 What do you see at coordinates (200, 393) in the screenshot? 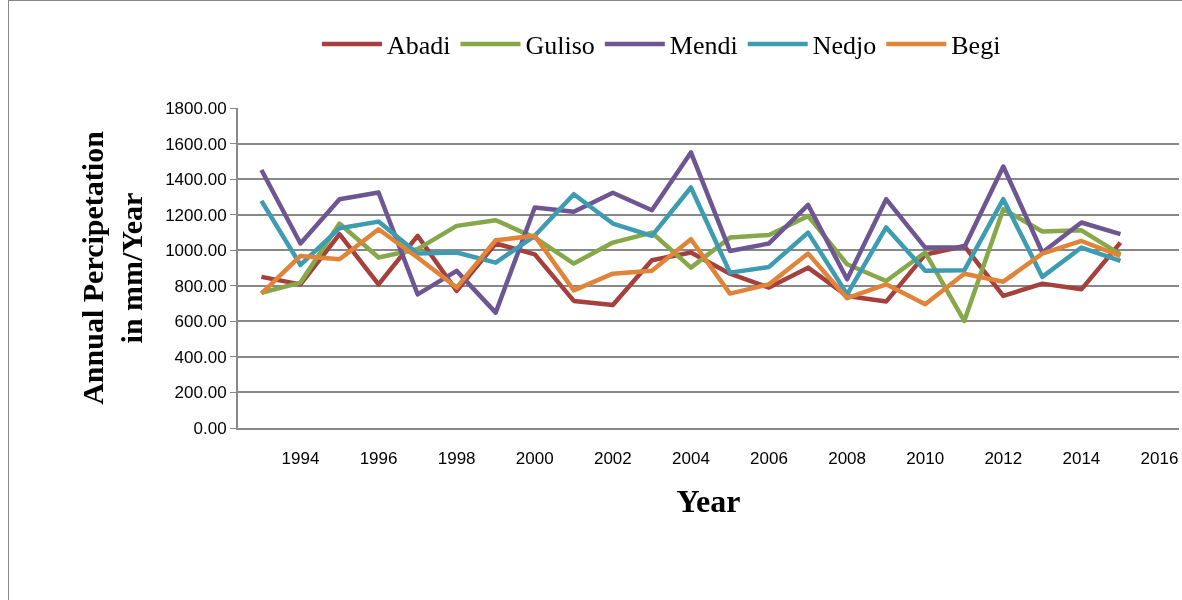
I see `y-tick-label: 200.00` at bounding box center [200, 393].